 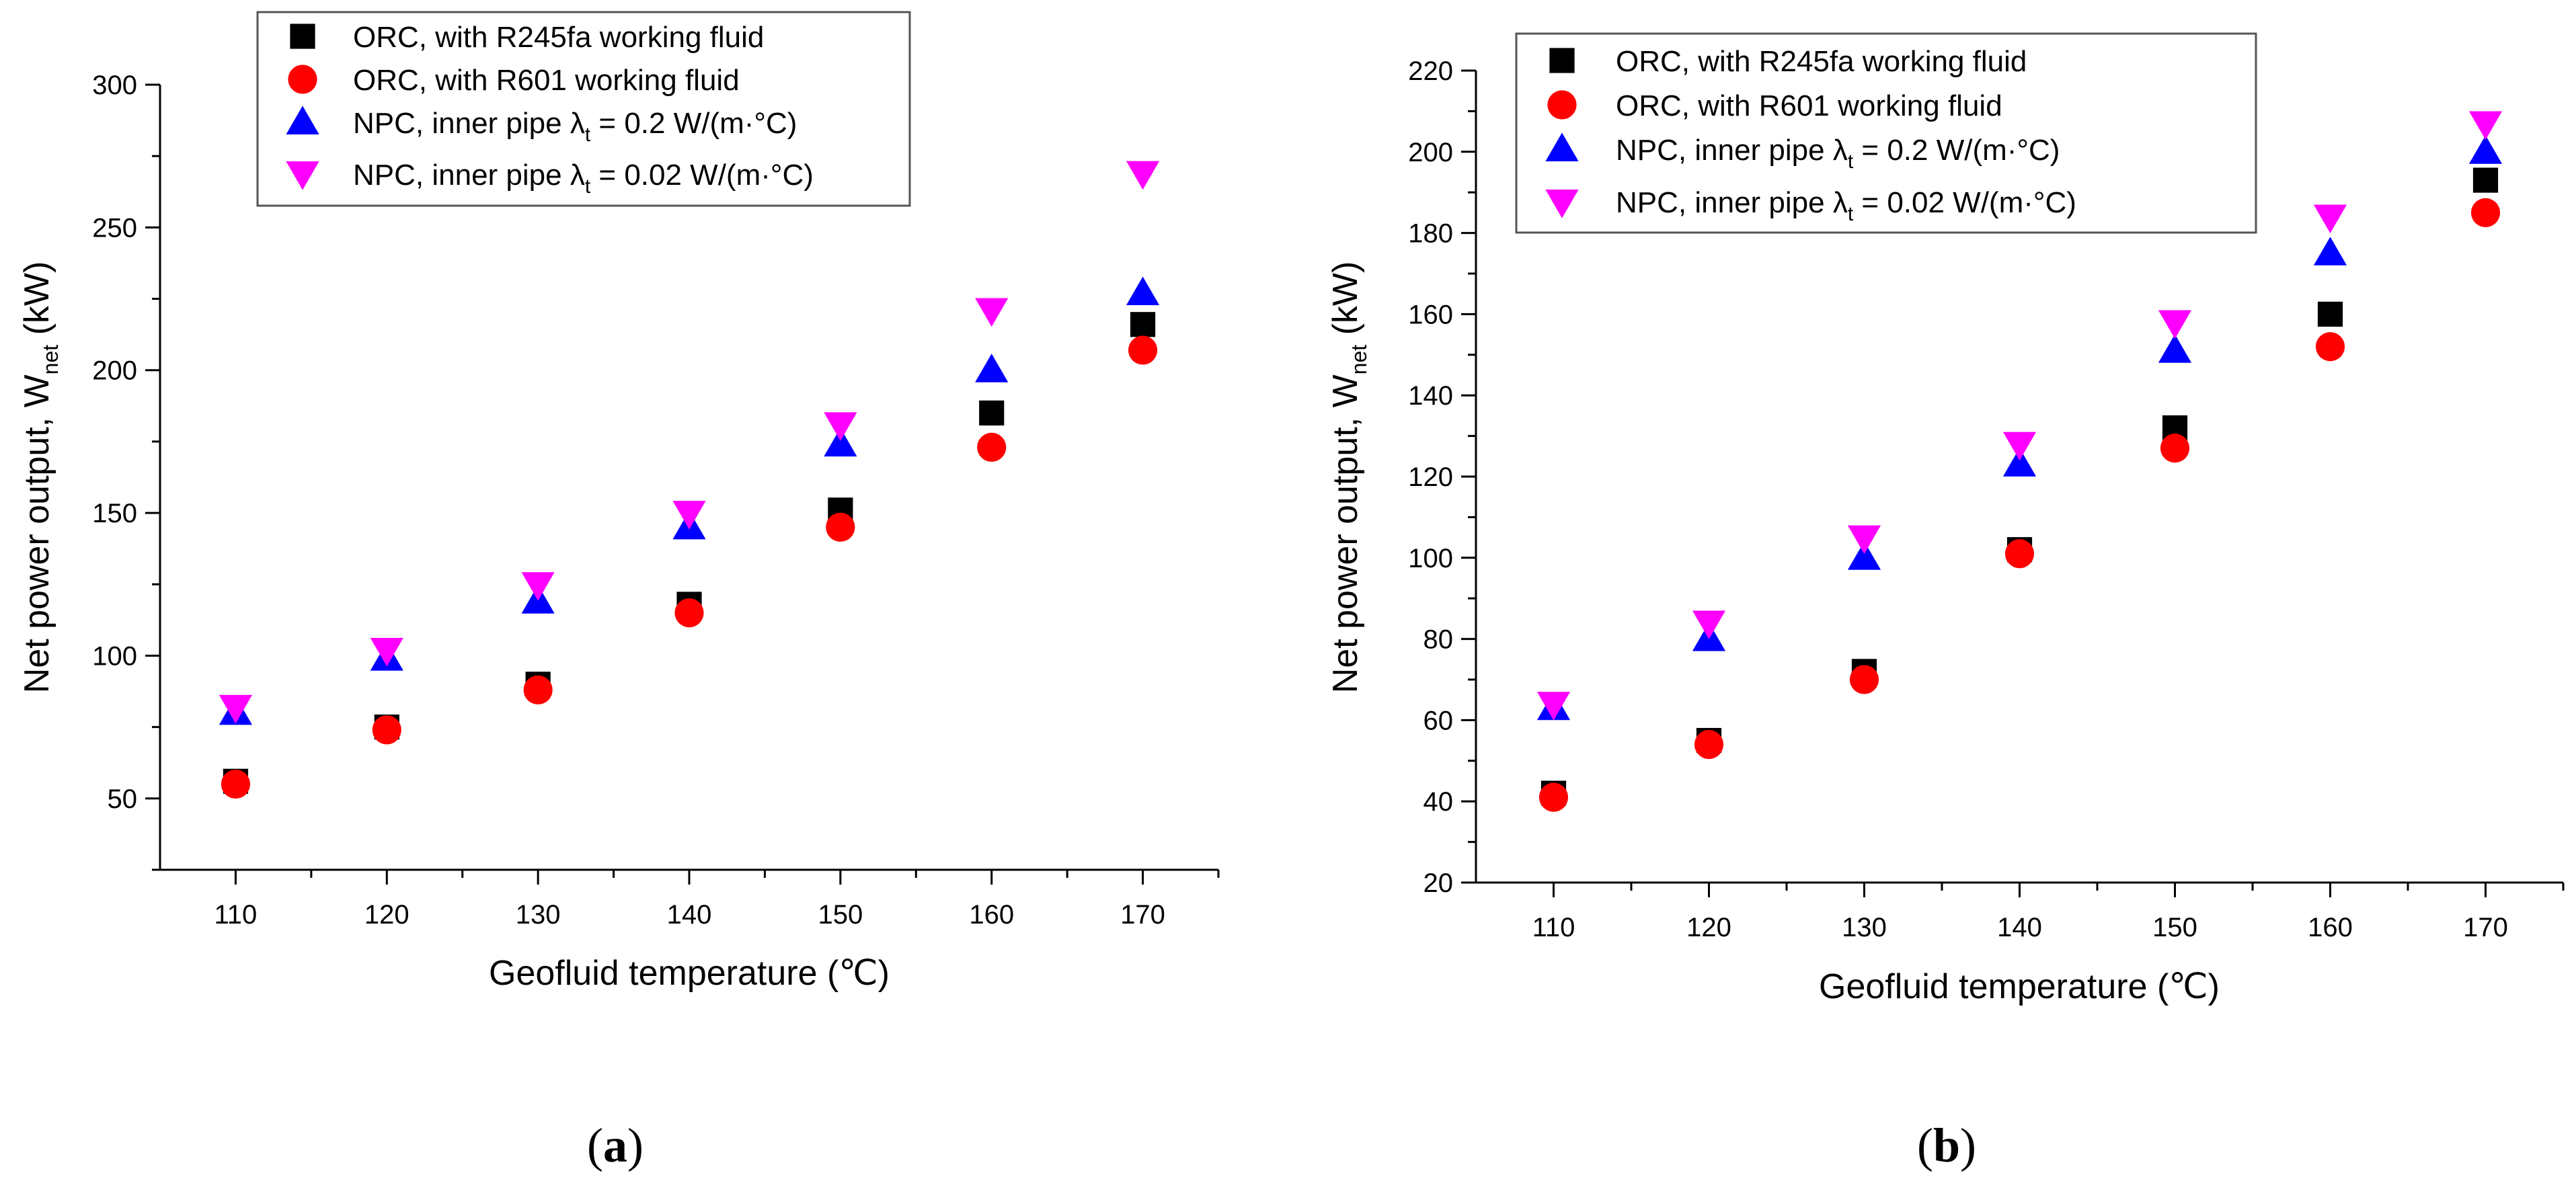 What do you see at coordinates (1439, 640) in the screenshot?
I see `y-tick-label: 80` at bounding box center [1439, 640].